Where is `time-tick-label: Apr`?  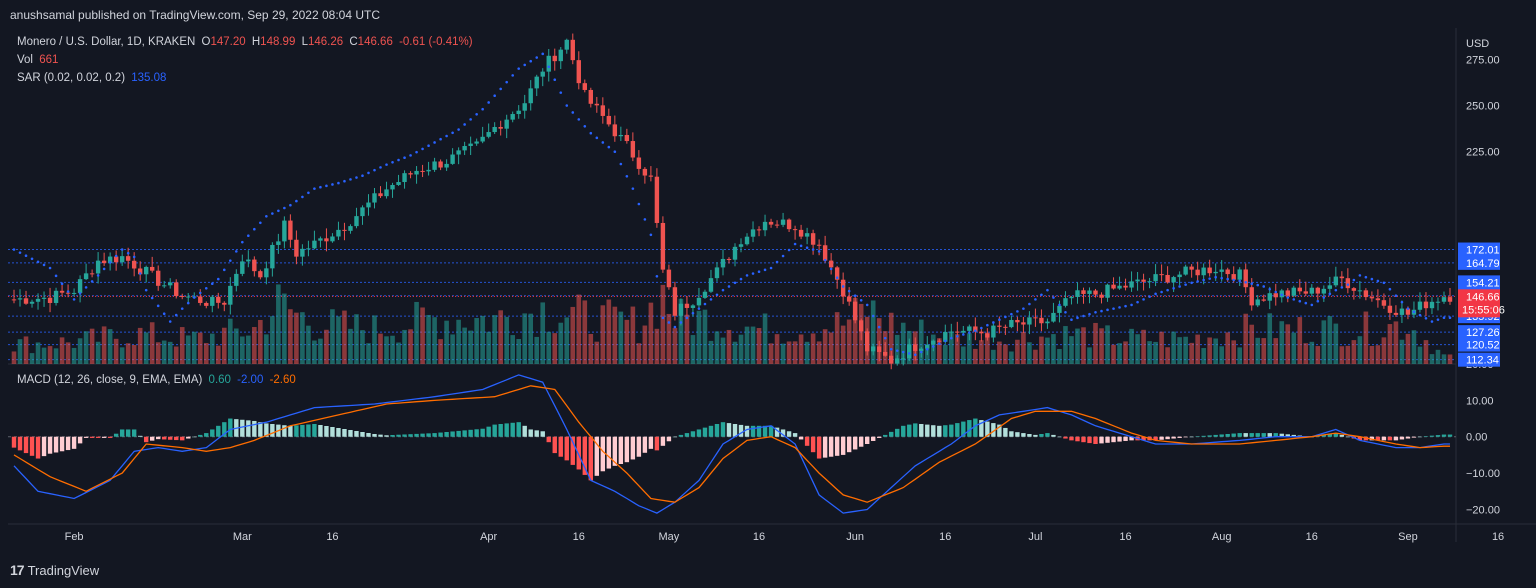 time-tick-label: Apr is located at coordinates (488, 537).